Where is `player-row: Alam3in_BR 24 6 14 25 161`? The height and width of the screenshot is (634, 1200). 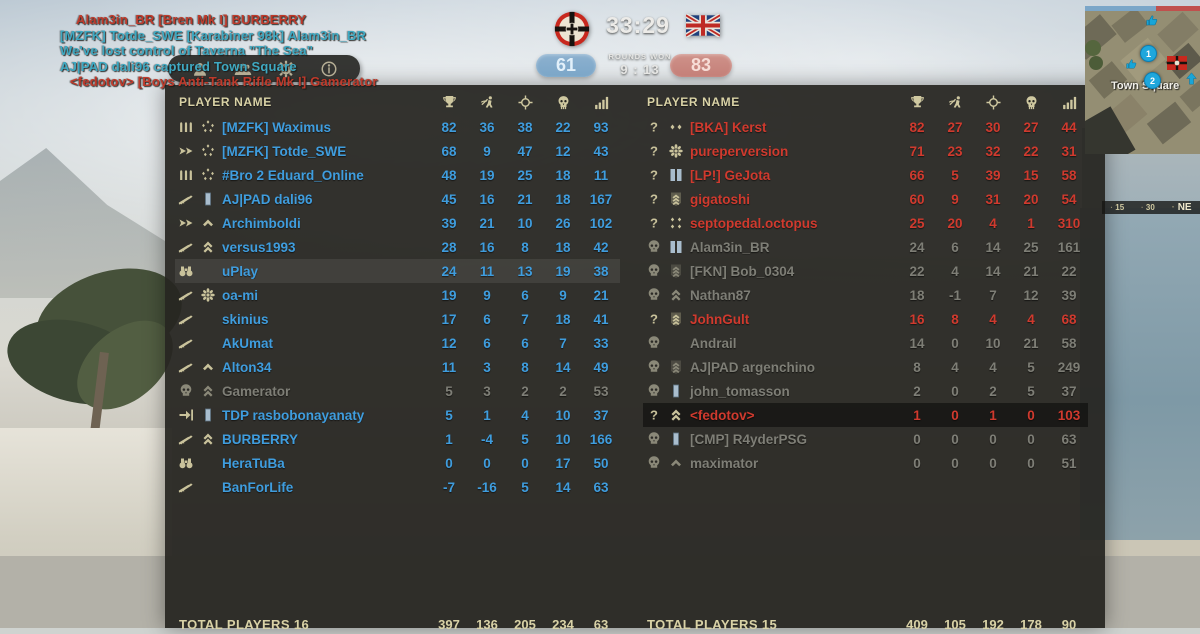 player-row: Alam3in_BR 24 6 14 25 161 is located at coordinates (865, 247).